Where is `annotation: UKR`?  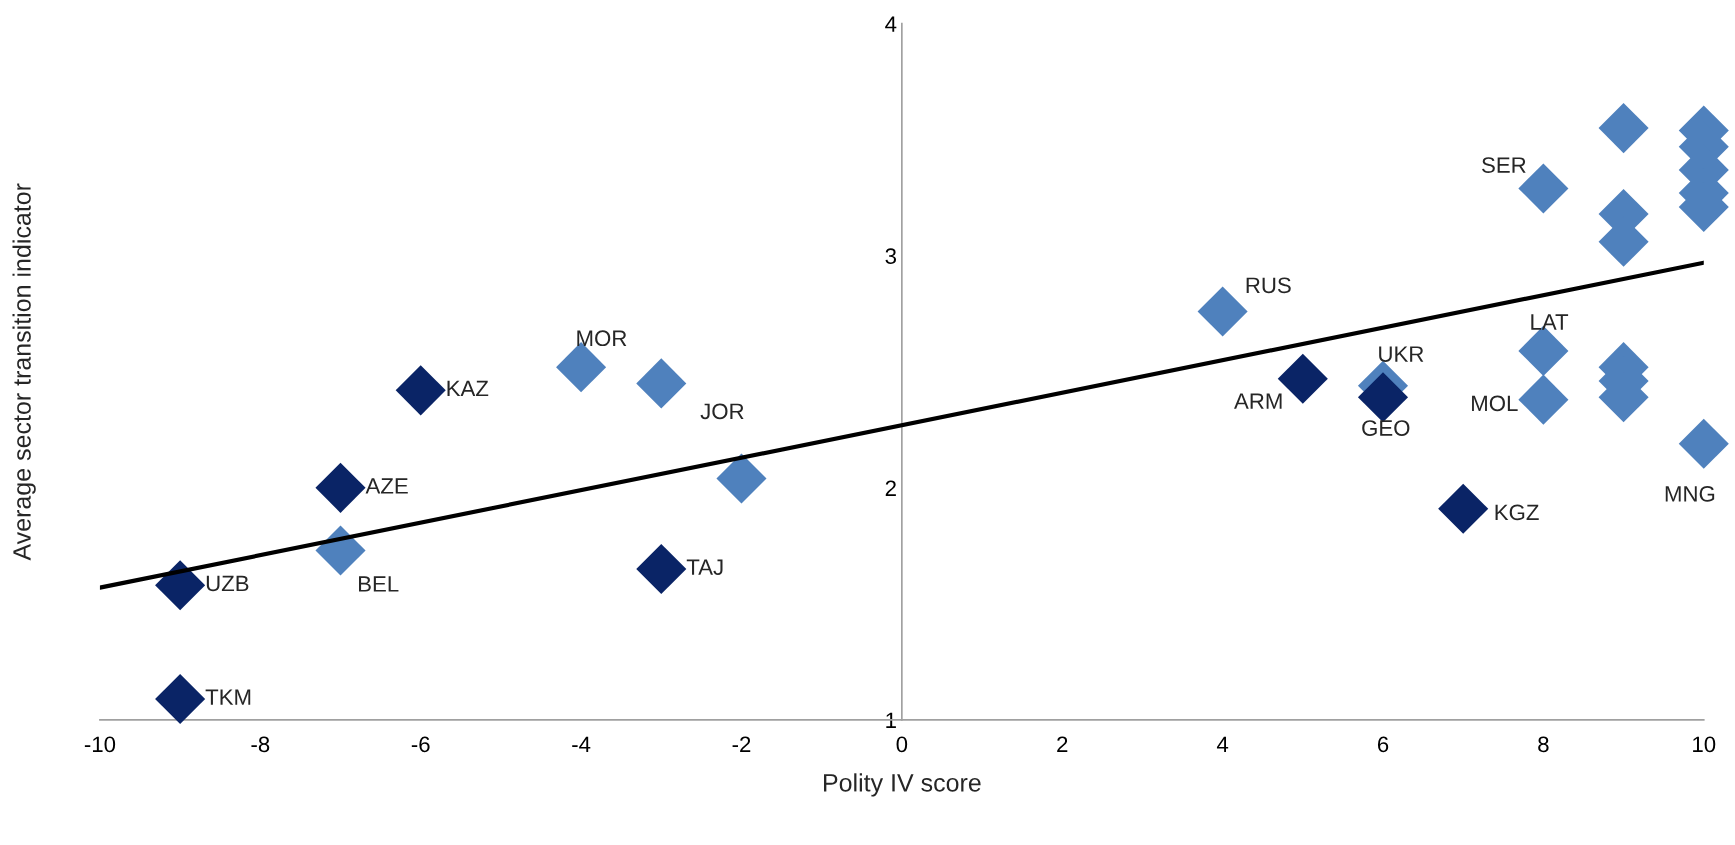
annotation: UKR is located at coordinates (1401, 354).